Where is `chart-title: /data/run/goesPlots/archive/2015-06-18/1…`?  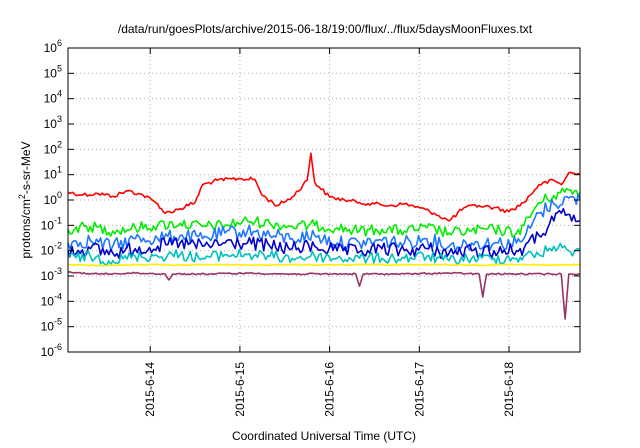 chart-title: /data/run/goesPlots/archive/2015-06-18/1… is located at coordinates (325, 29).